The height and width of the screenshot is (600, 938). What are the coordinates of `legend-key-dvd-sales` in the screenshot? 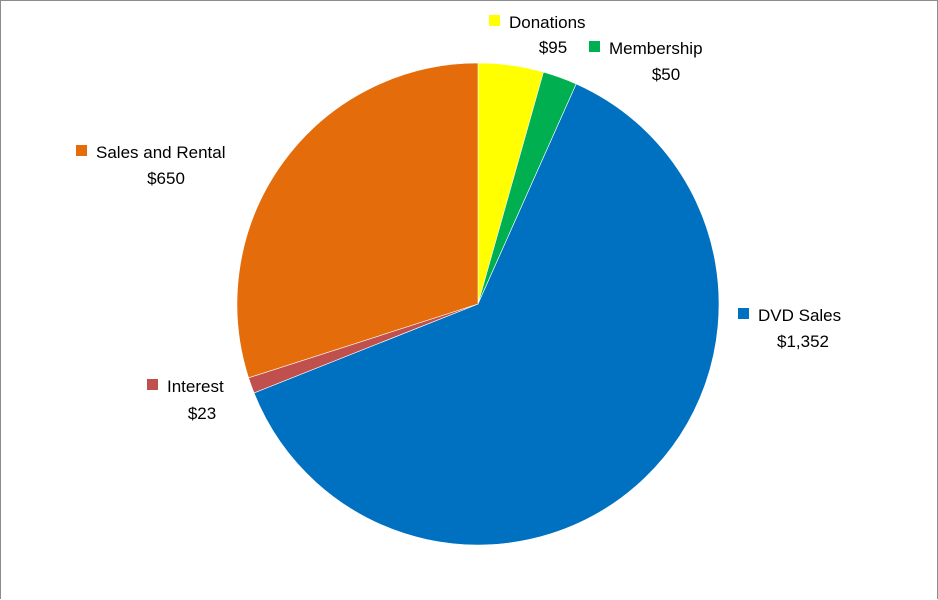 It's located at (743, 313).